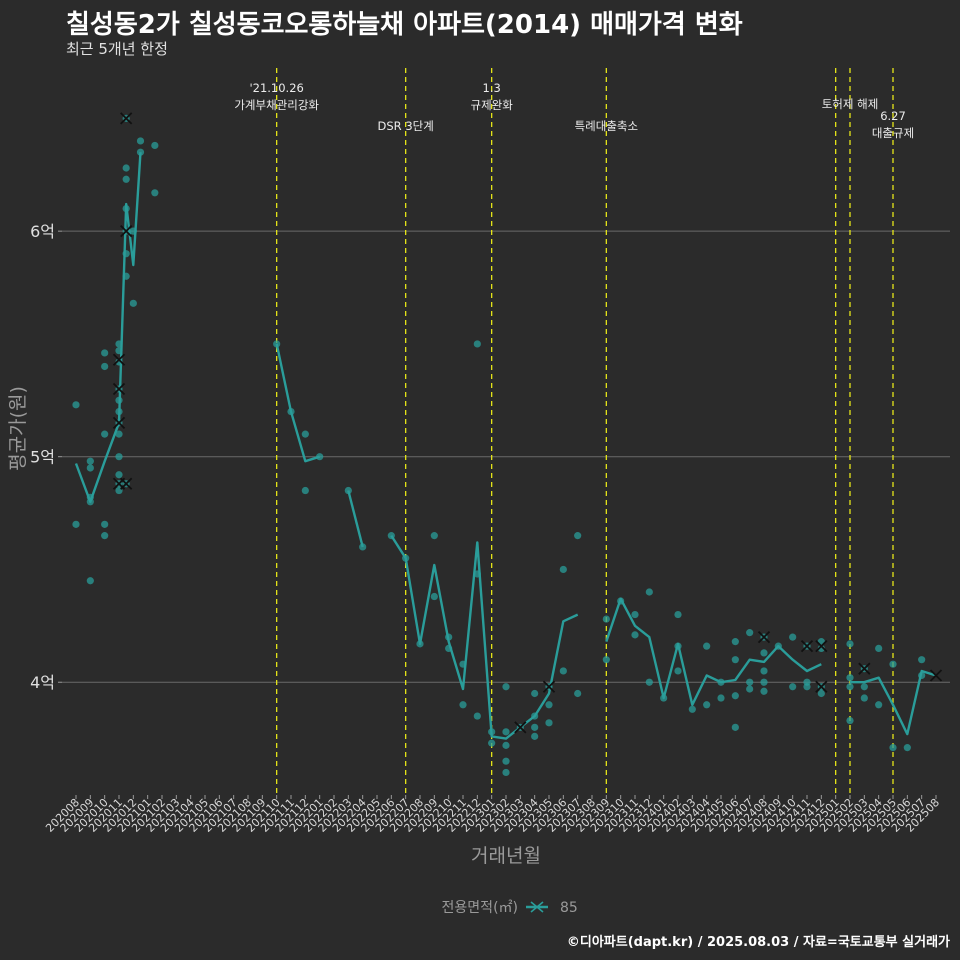 The height and width of the screenshot is (960, 960). Describe the element at coordinates (42, 231) in the screenshot. I see `y-tick-label: 6억` at that location.